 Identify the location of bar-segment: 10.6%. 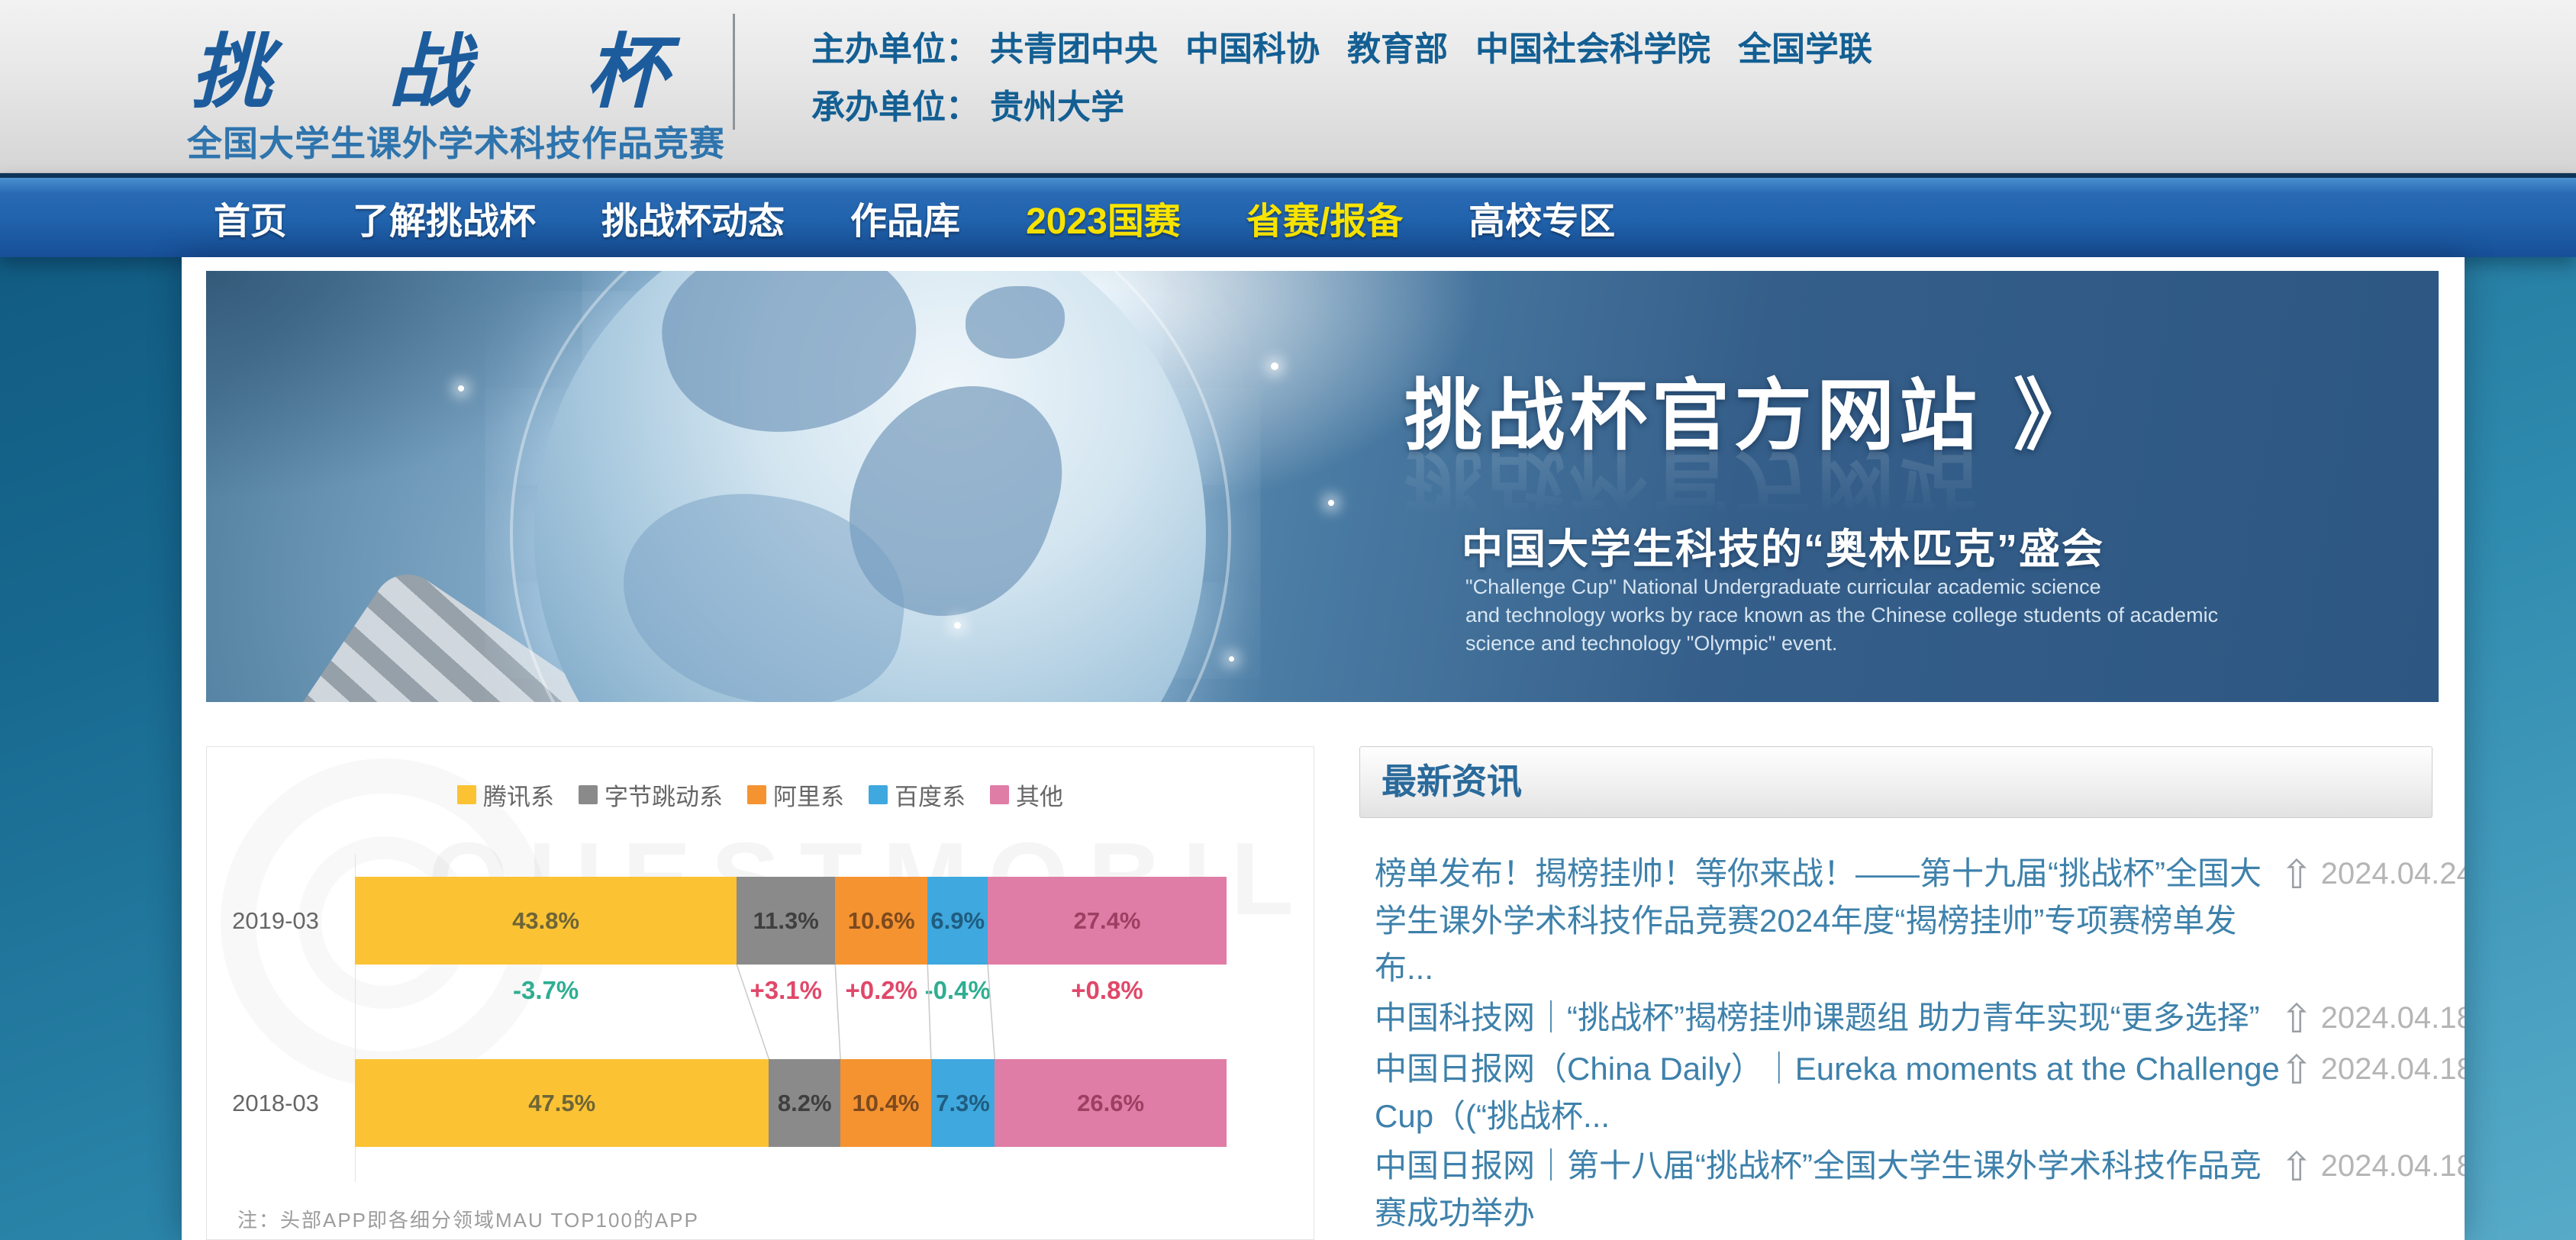
(882, 921).